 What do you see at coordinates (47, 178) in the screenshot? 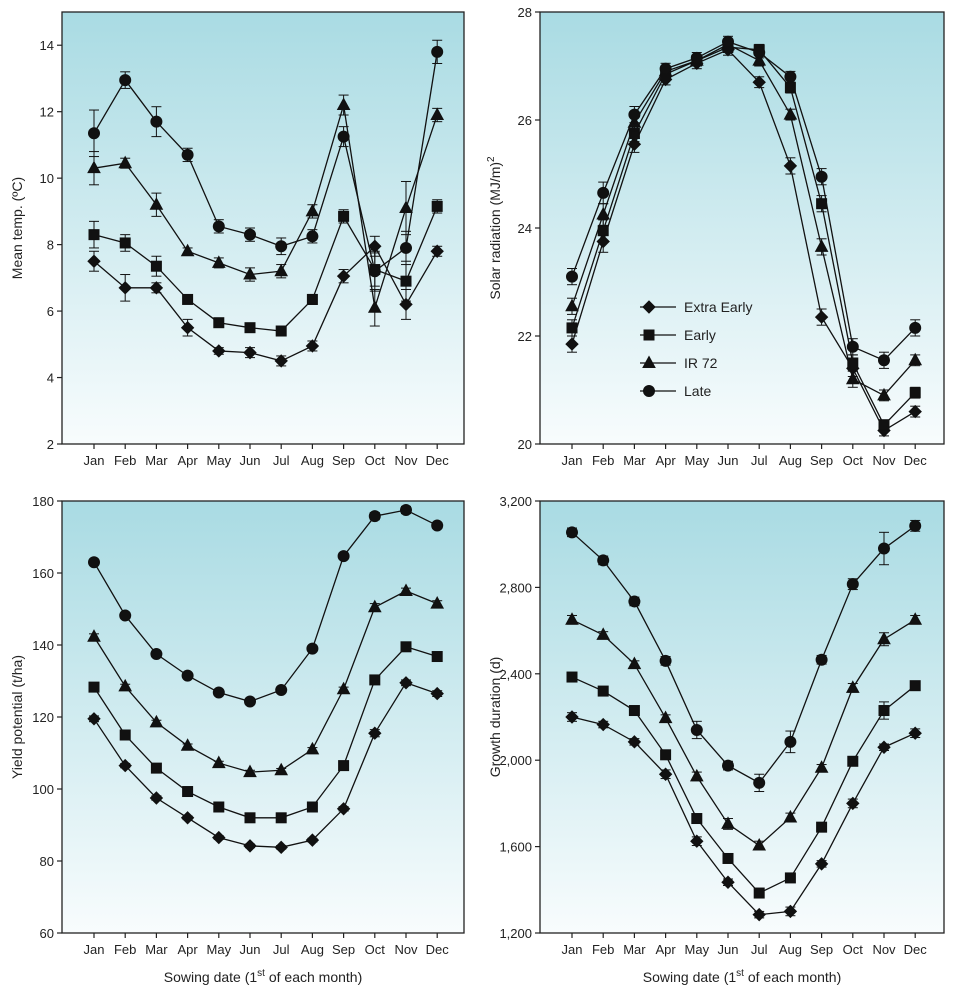
I see `y-tick-label: 10` at bounding box center [47, 178].